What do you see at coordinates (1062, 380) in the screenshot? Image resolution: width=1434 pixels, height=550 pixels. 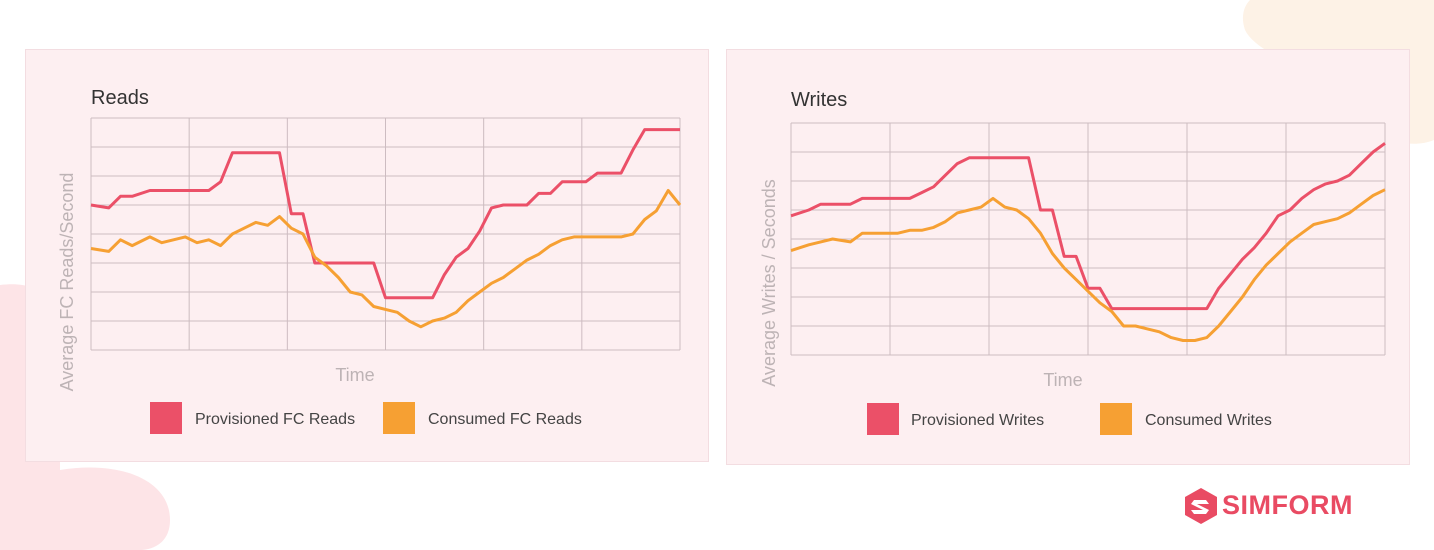 I see `writes-x-axis-label: Time` at bounding box center [1062, 380].